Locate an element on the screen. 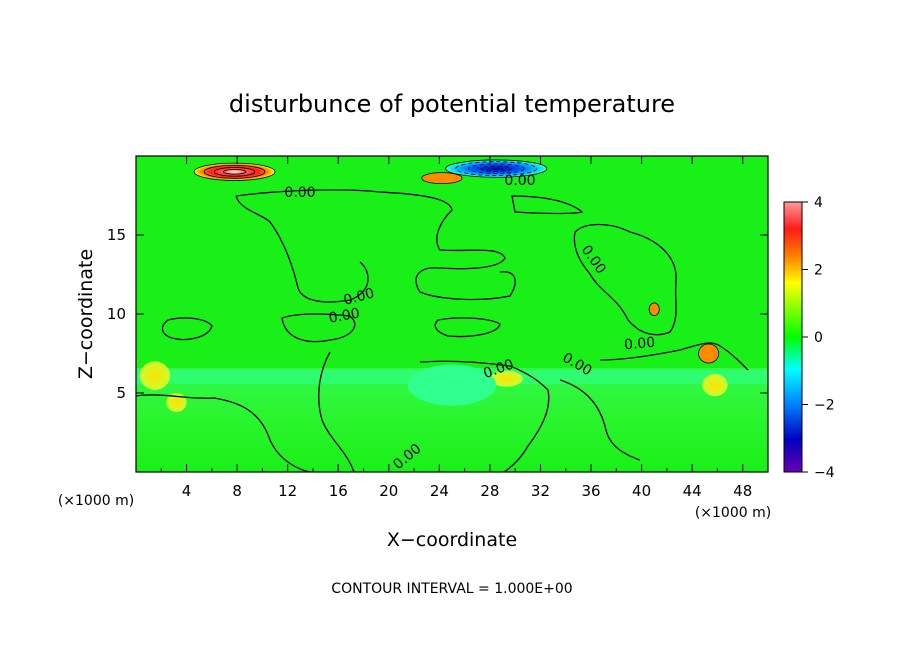 The width and height of the screenshot is (904, 654). x-unit-left: (×1000 m) is located at coordinates (96, 501).